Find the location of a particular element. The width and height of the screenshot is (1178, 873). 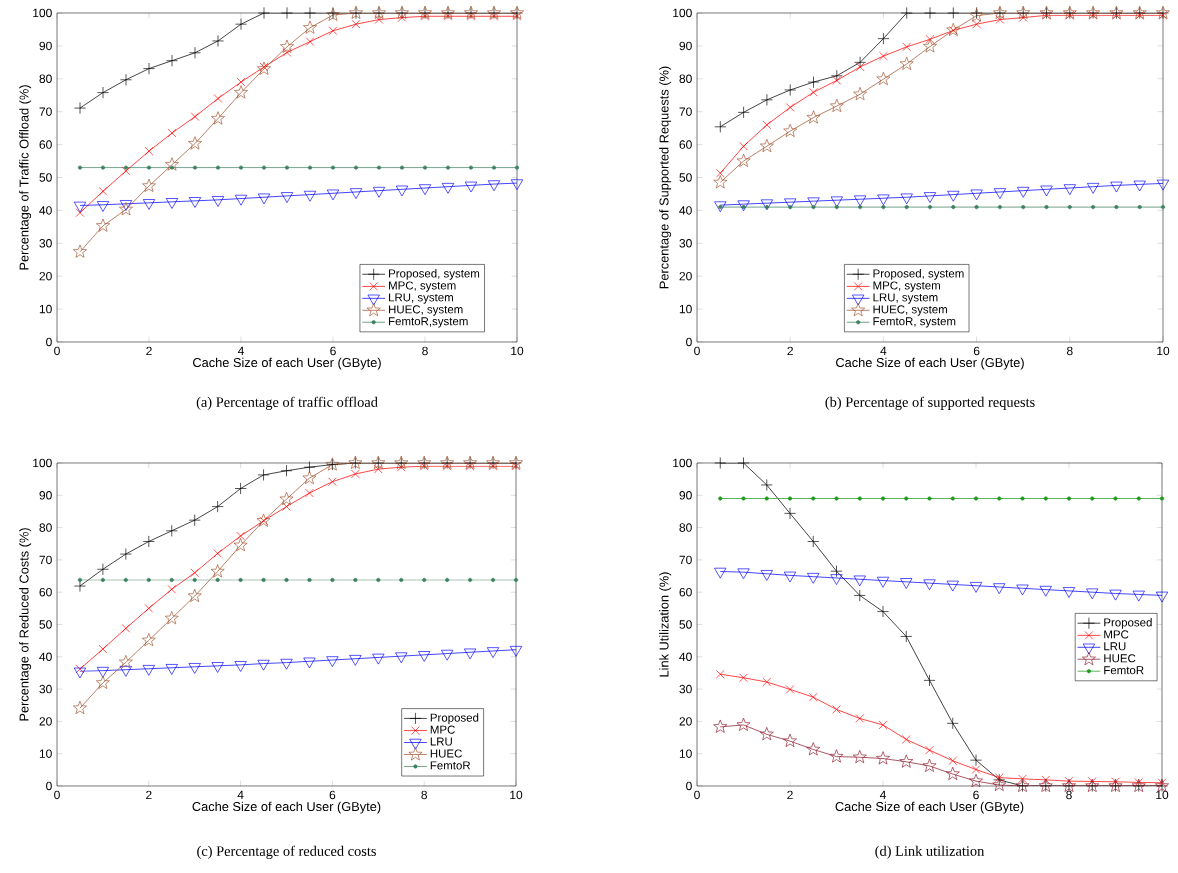

y-tick-label: 10 is located at coordinates (45, 753).